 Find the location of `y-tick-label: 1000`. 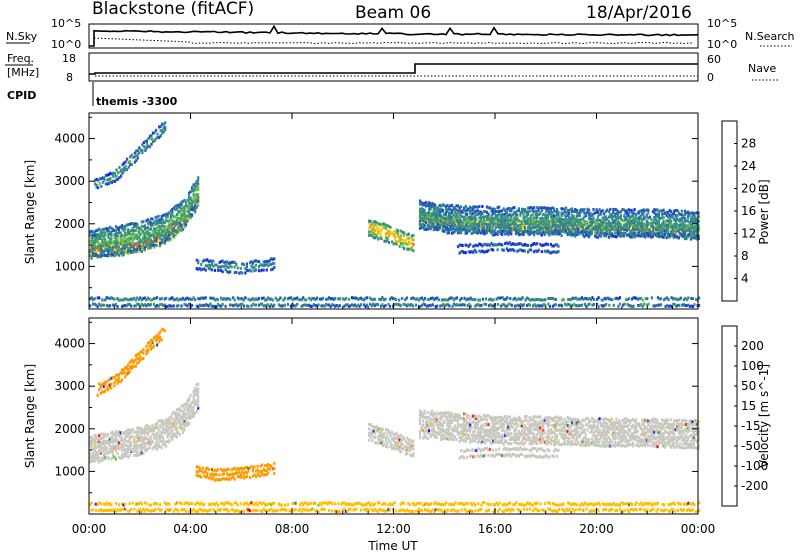

y-tick-label: 1000 is located at coordinates (69, 266).